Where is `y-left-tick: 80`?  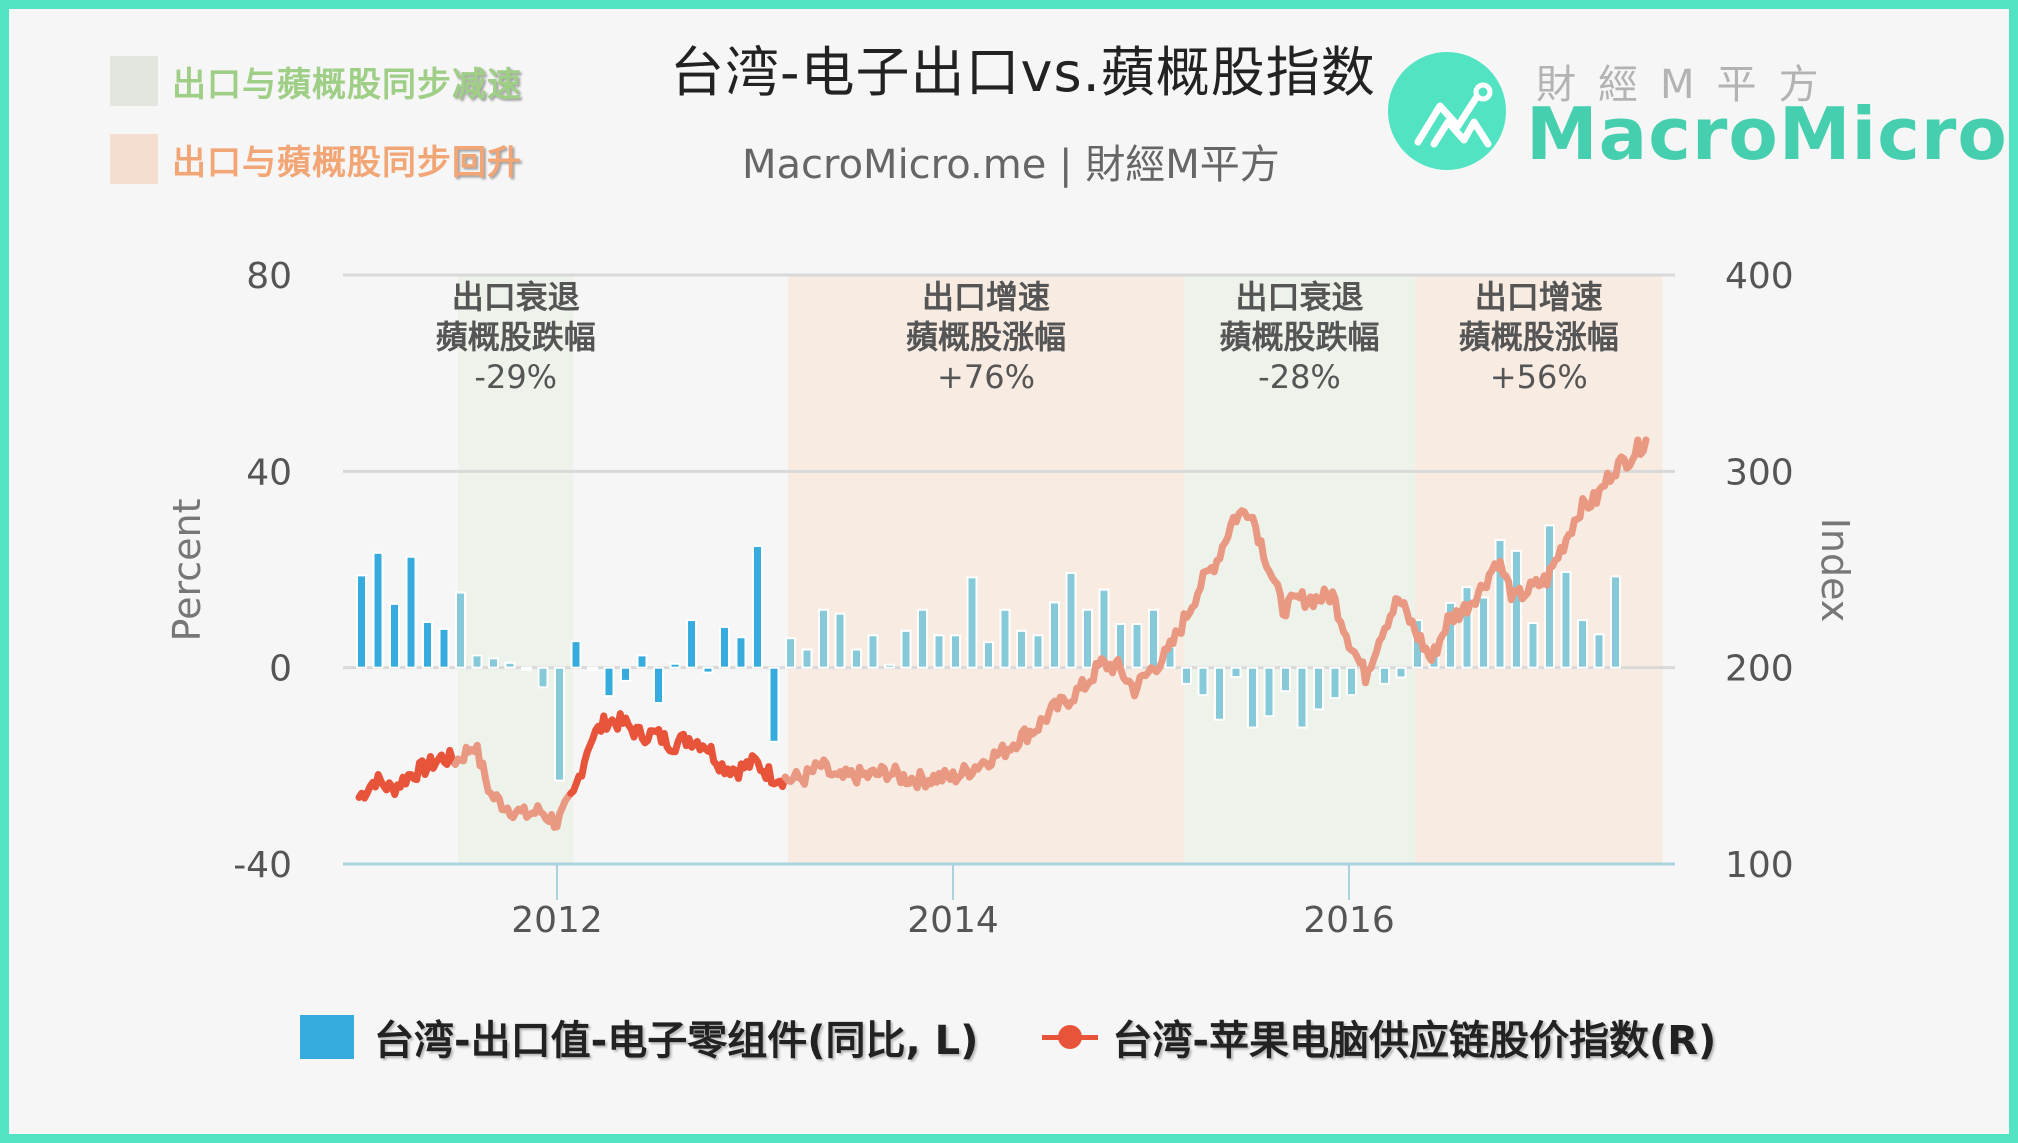
y-left-tick: 80 is located at coordinates (269, 276).